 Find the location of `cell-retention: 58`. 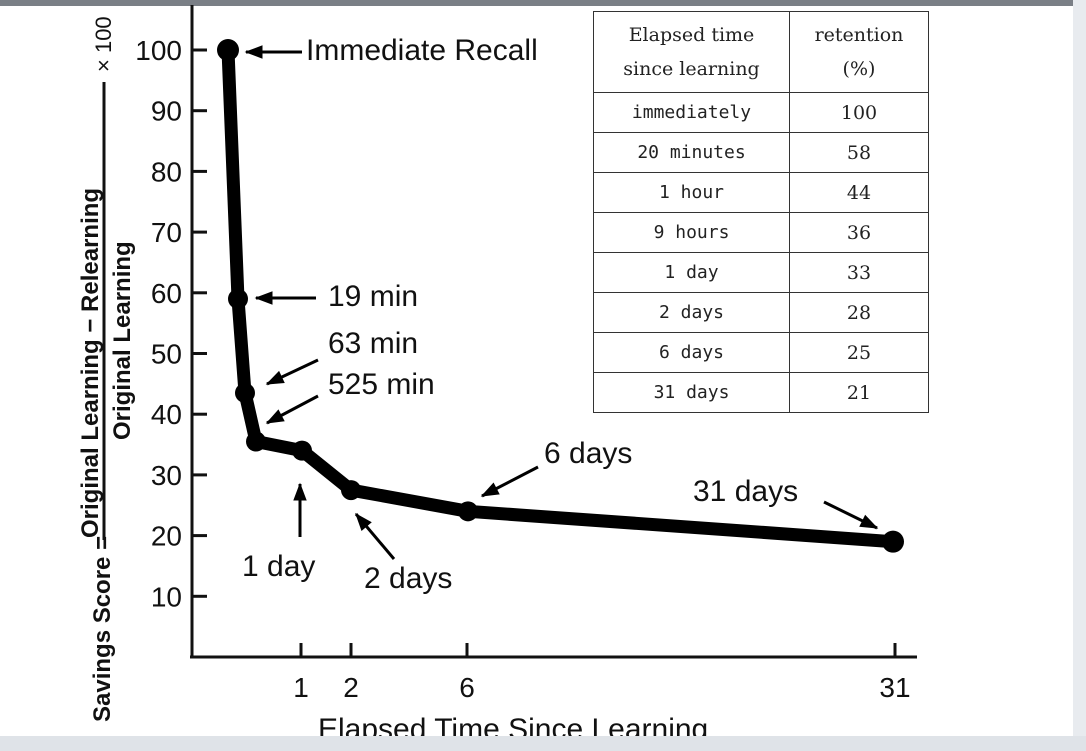

cell-retention: 58 is located at coordinates (859, 152).